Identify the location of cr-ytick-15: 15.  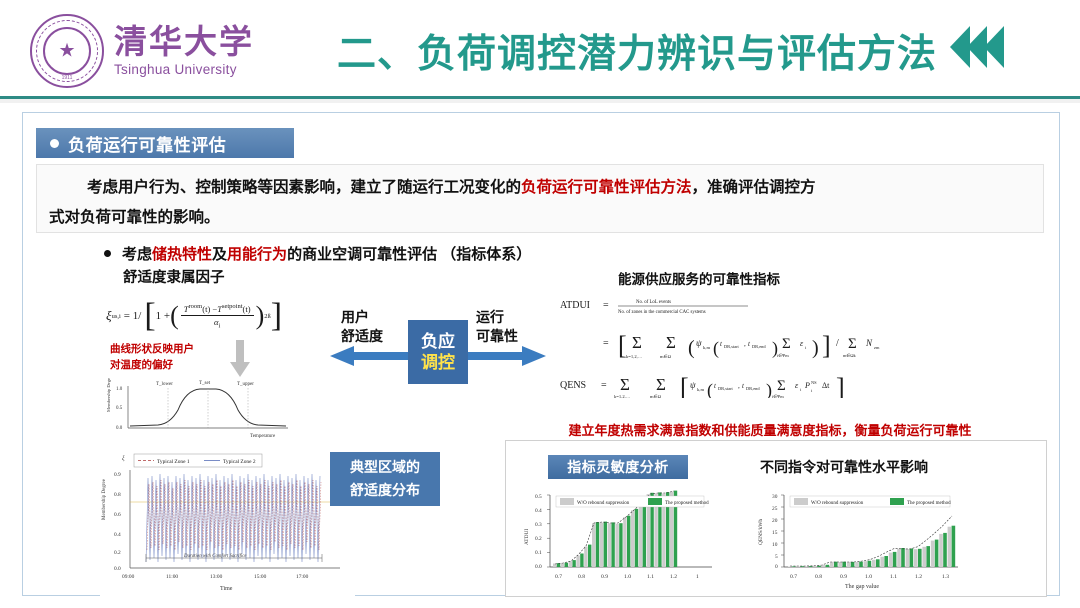
(775, 533).